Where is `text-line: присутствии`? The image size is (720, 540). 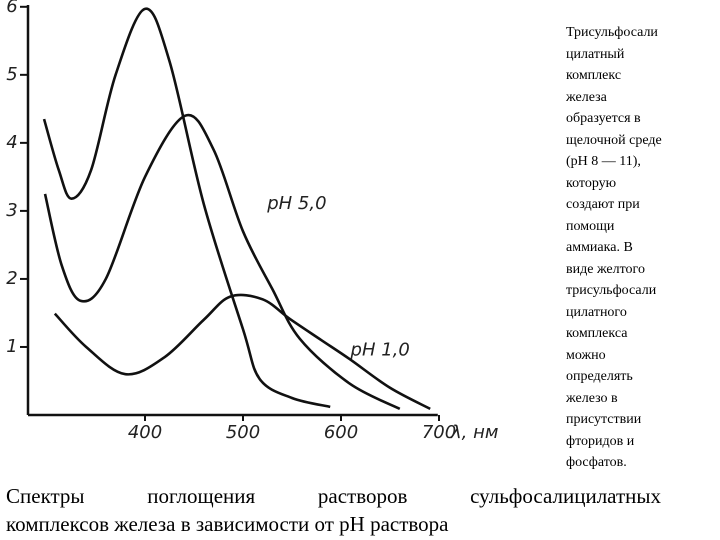 text-line: присутствии is located at coordinates (604, 419).